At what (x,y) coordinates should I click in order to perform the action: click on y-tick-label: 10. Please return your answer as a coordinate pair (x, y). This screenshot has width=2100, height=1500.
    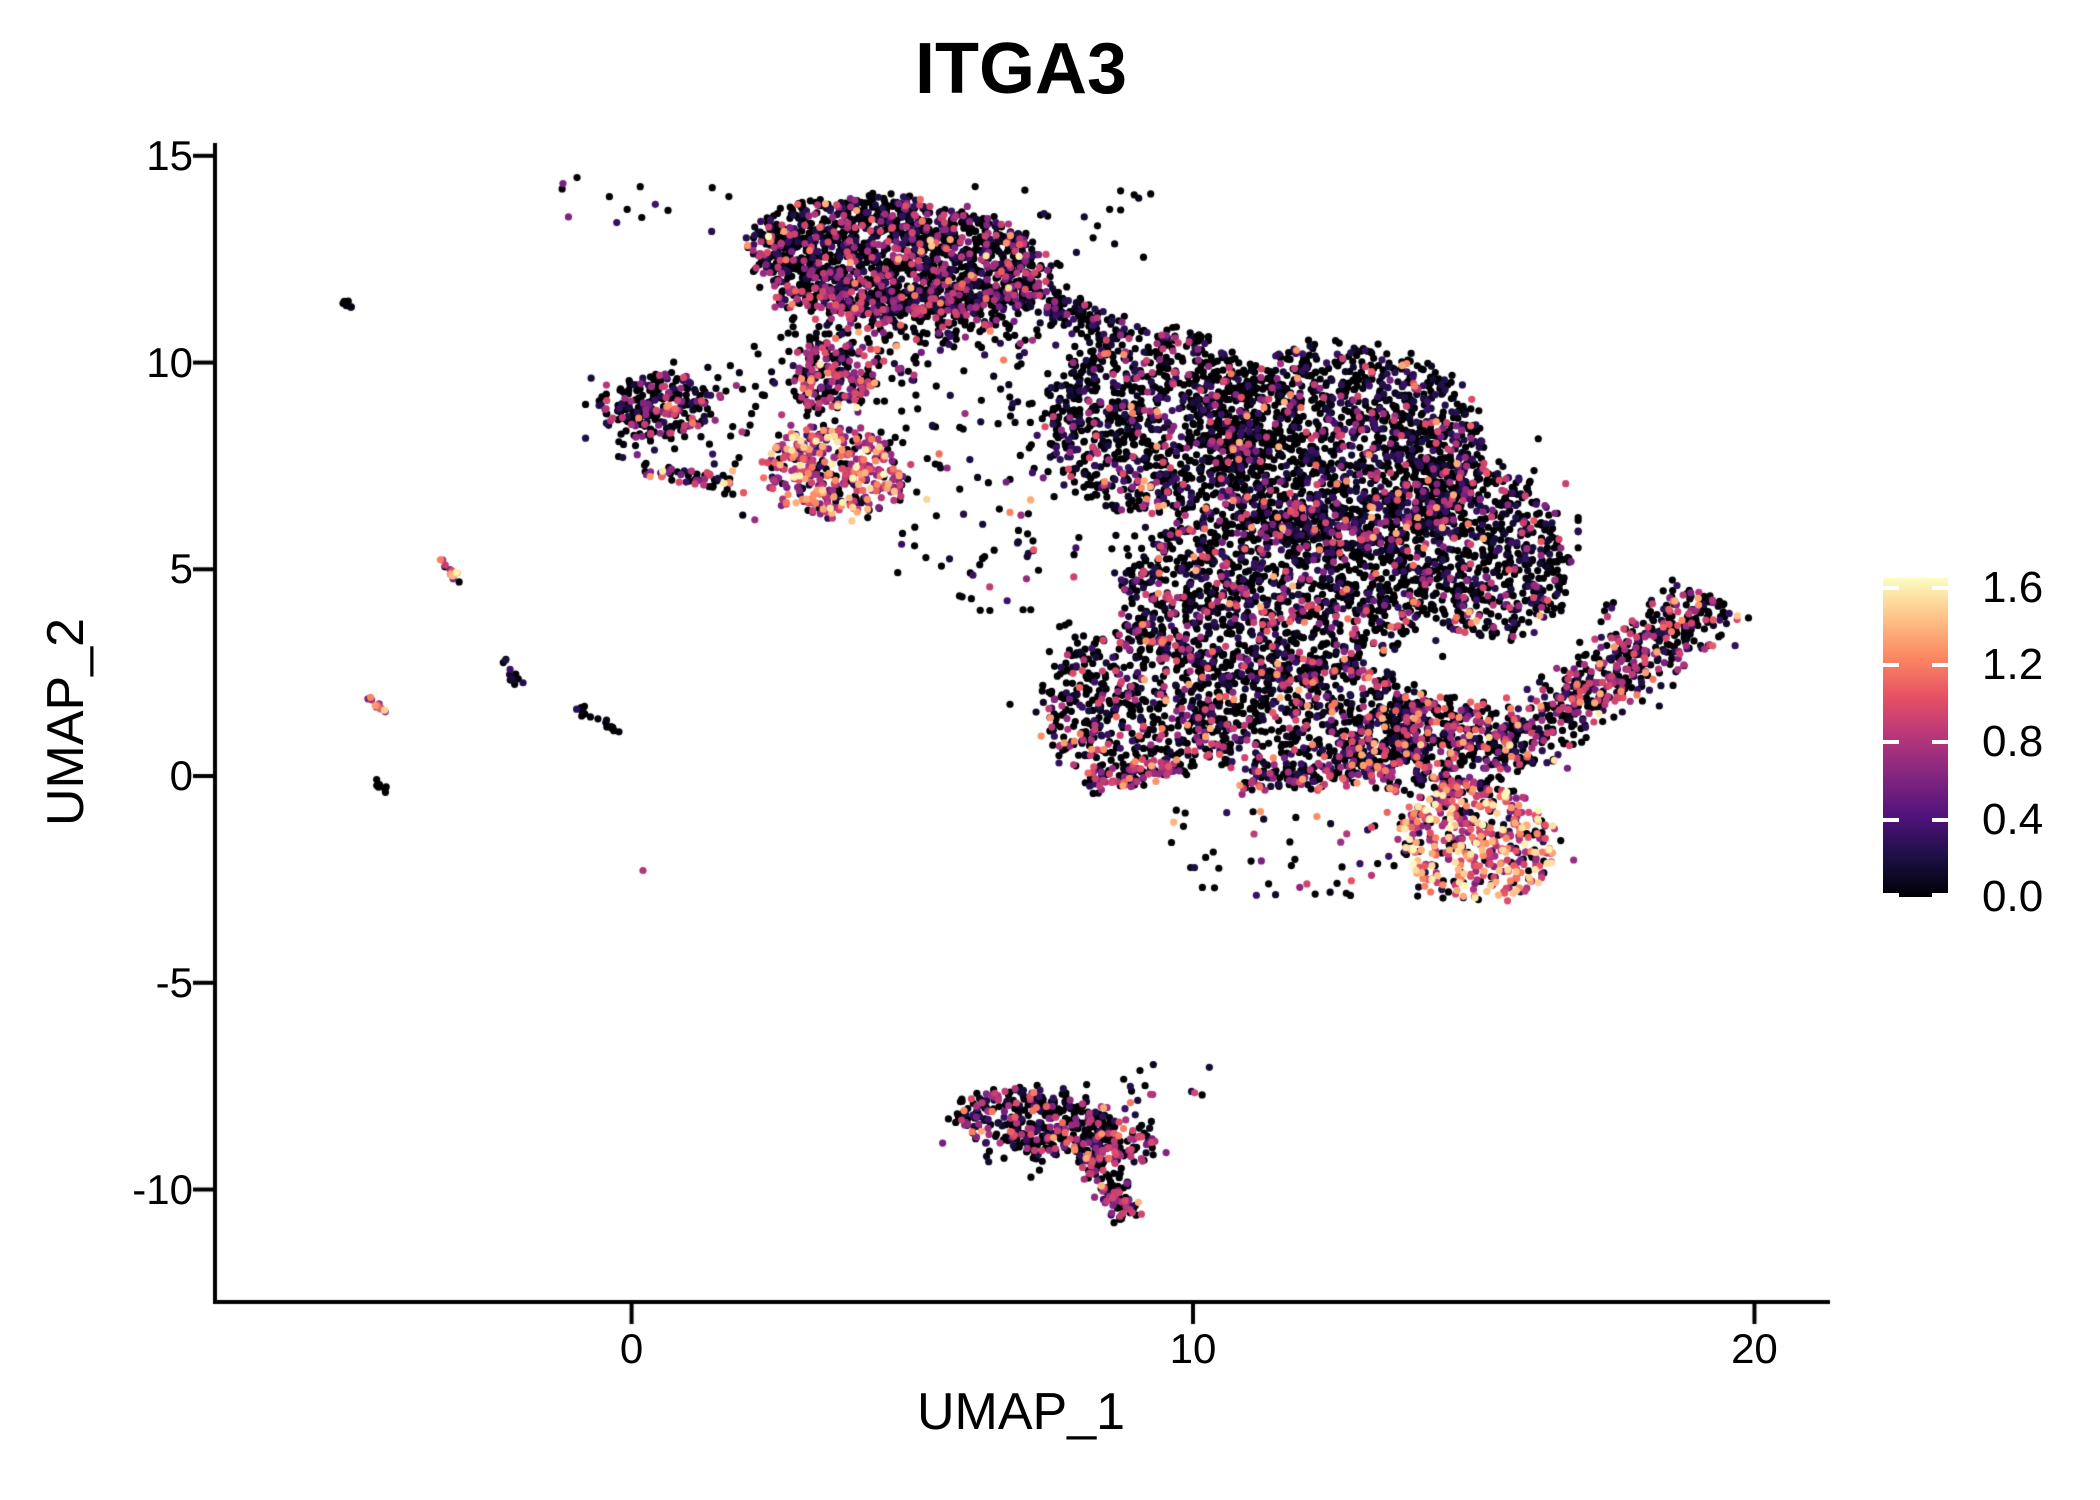
    Looking at the image, I should click on (169, 362).